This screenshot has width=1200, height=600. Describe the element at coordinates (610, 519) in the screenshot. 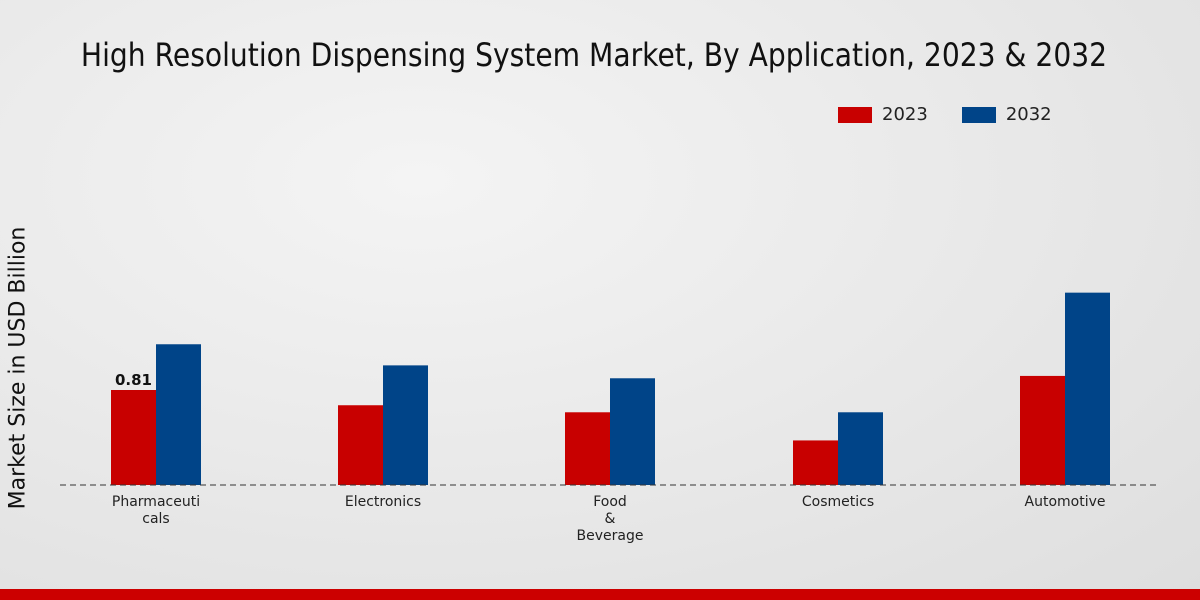

I see `x-tick-label-2: &` at that location.